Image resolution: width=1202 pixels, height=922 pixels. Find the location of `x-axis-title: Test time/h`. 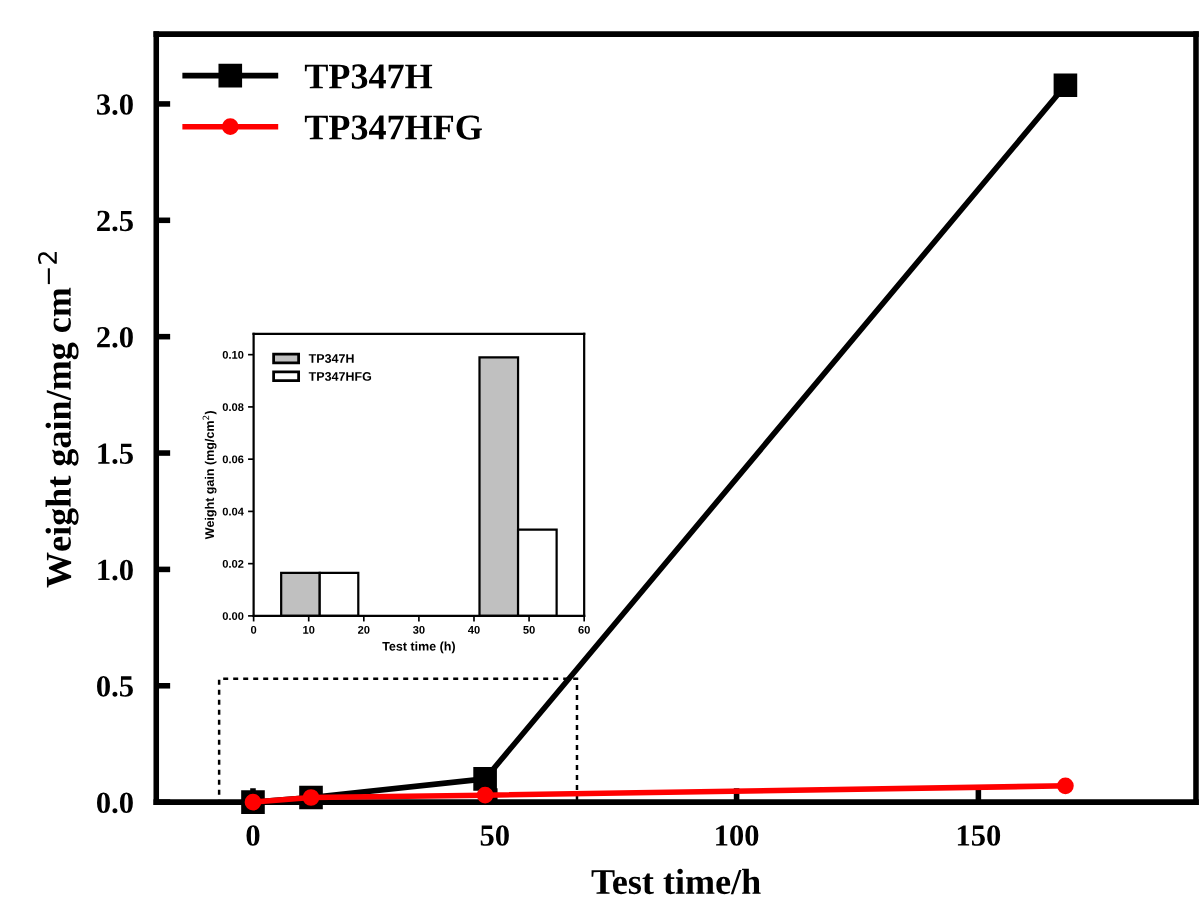

x-axis-title: Test time/h is located at coordinates (676, 881).